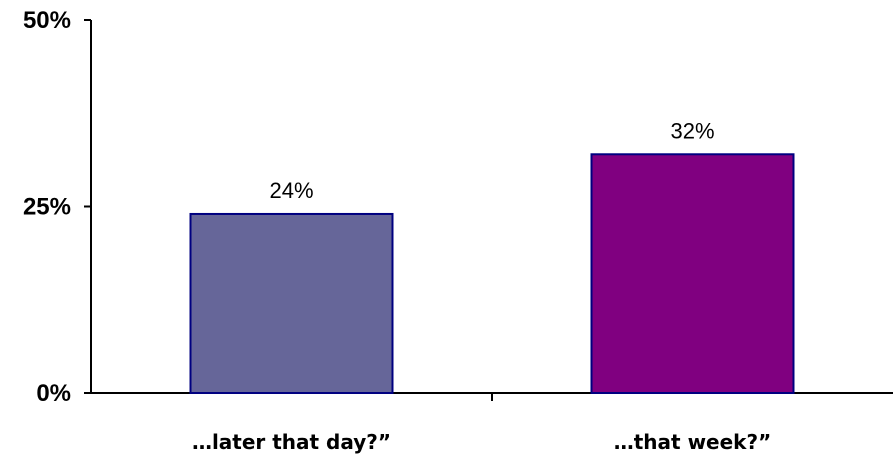 The width and height of the screenshot is (893, 462). Describe the element at coordinates (53, 393) in the screenshot. I see `y-tick-label: 0%` at that location.